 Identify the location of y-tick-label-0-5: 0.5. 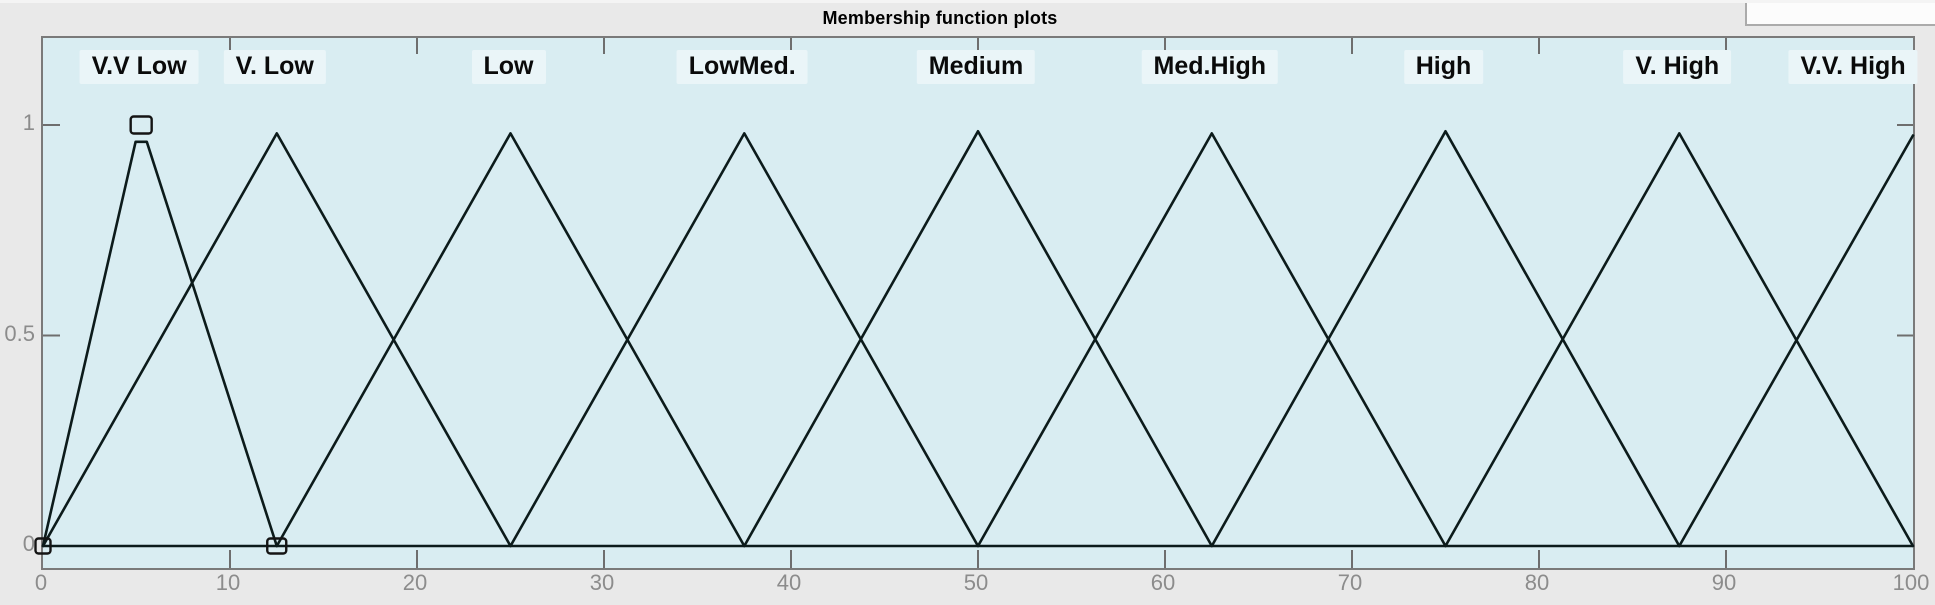
(19, 333).